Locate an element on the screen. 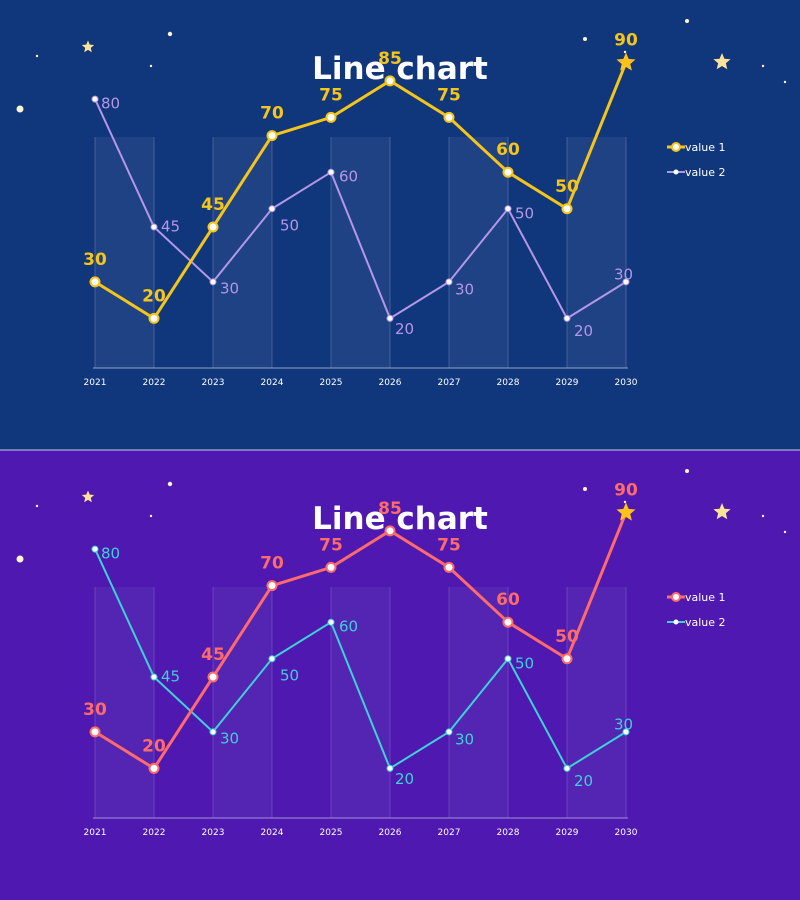  x-tick-label: 2027 is located at coordinates (449, 833).